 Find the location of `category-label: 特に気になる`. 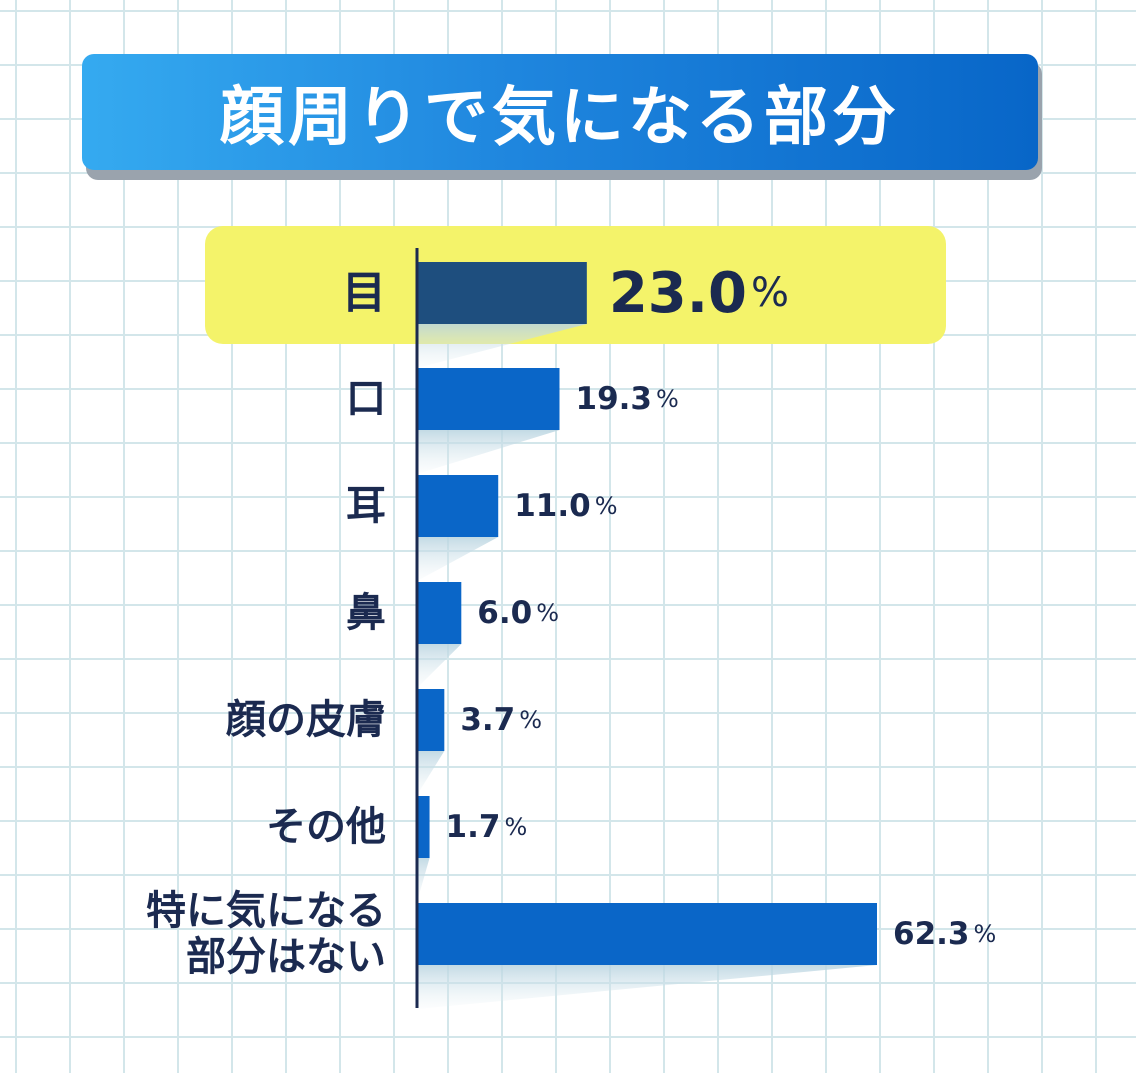

category-label: 特に気になる is located at coordinates (266, 911).